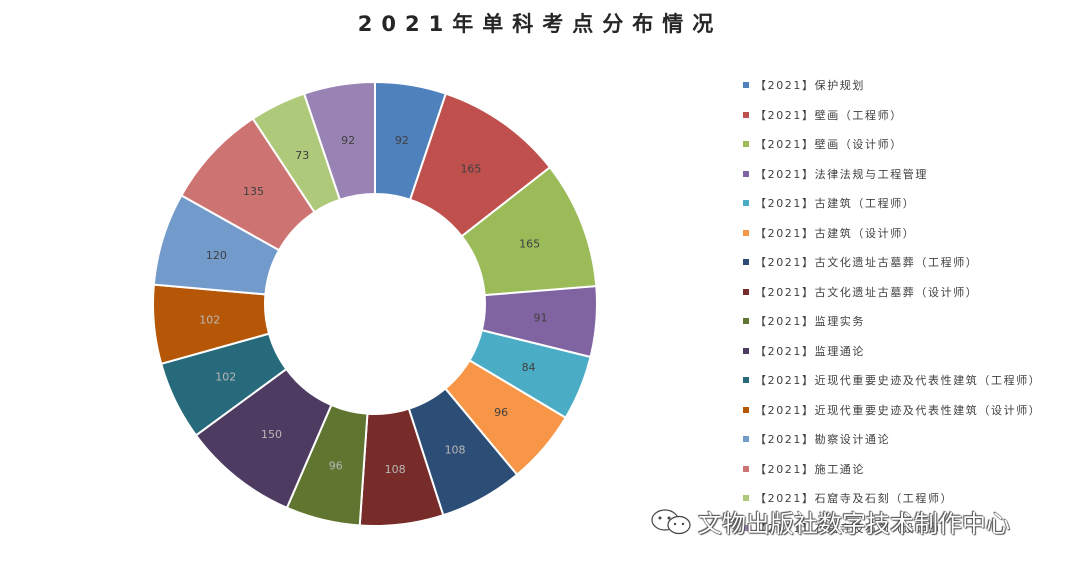 The image size is (1080, 568). I want to click on legend-item: 【2021】近现代重要史迹及代表性建筑（工程师）, so click(892, 380).